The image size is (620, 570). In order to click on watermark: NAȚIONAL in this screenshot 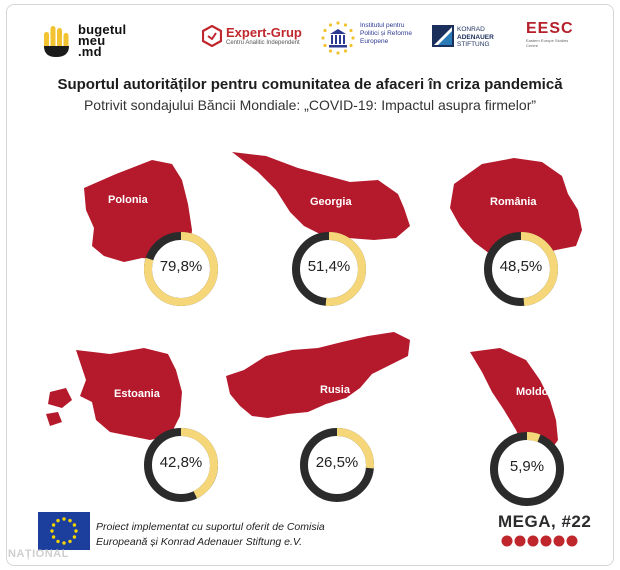, I will do `click(38, 554)`.